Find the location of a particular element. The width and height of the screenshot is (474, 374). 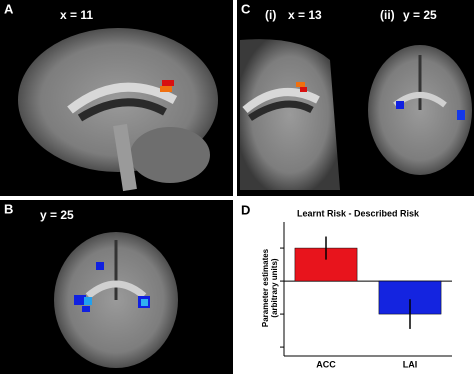

plot: ACC LAI is located at coordinates (366, 295).